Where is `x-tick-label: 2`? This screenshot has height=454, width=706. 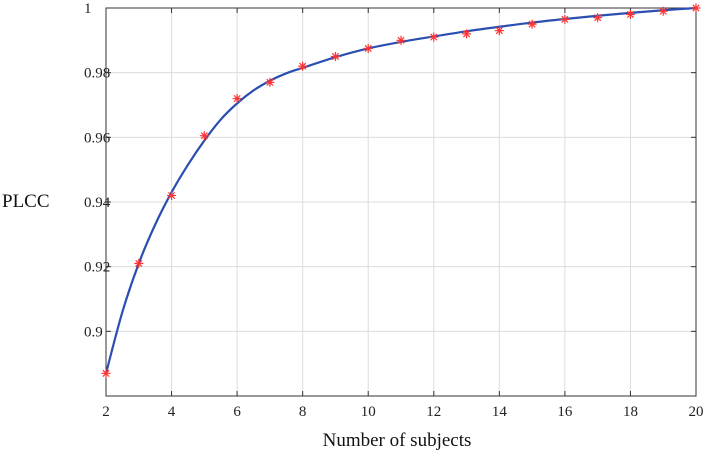 x-tick-label: 2 is located at coordinates (106, 412).